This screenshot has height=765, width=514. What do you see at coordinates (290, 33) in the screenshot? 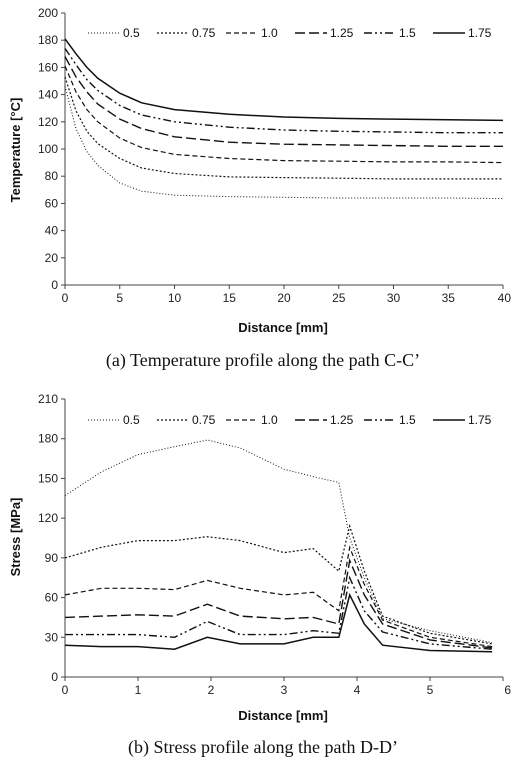
I see `temperature-legend: 0.5 0.75 1.0 1.25 1.5 1.75` at bounding box center [290, 33].